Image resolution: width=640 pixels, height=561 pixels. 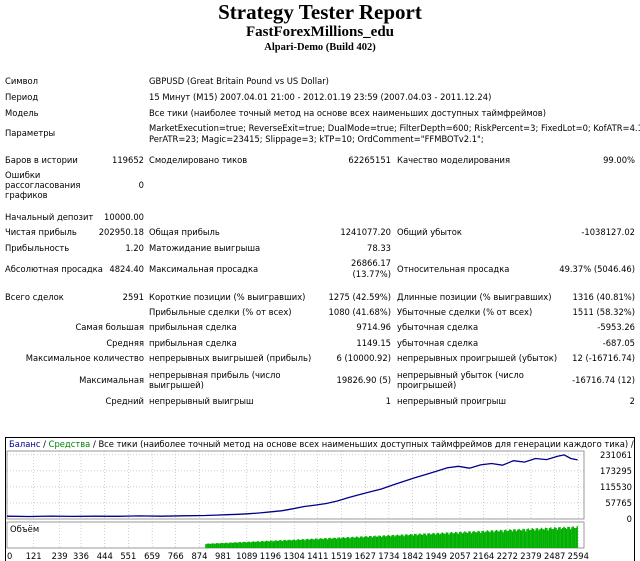 I want to click on errors-label: Ошибки рассогласования графиков, so click(x=43, y=185).